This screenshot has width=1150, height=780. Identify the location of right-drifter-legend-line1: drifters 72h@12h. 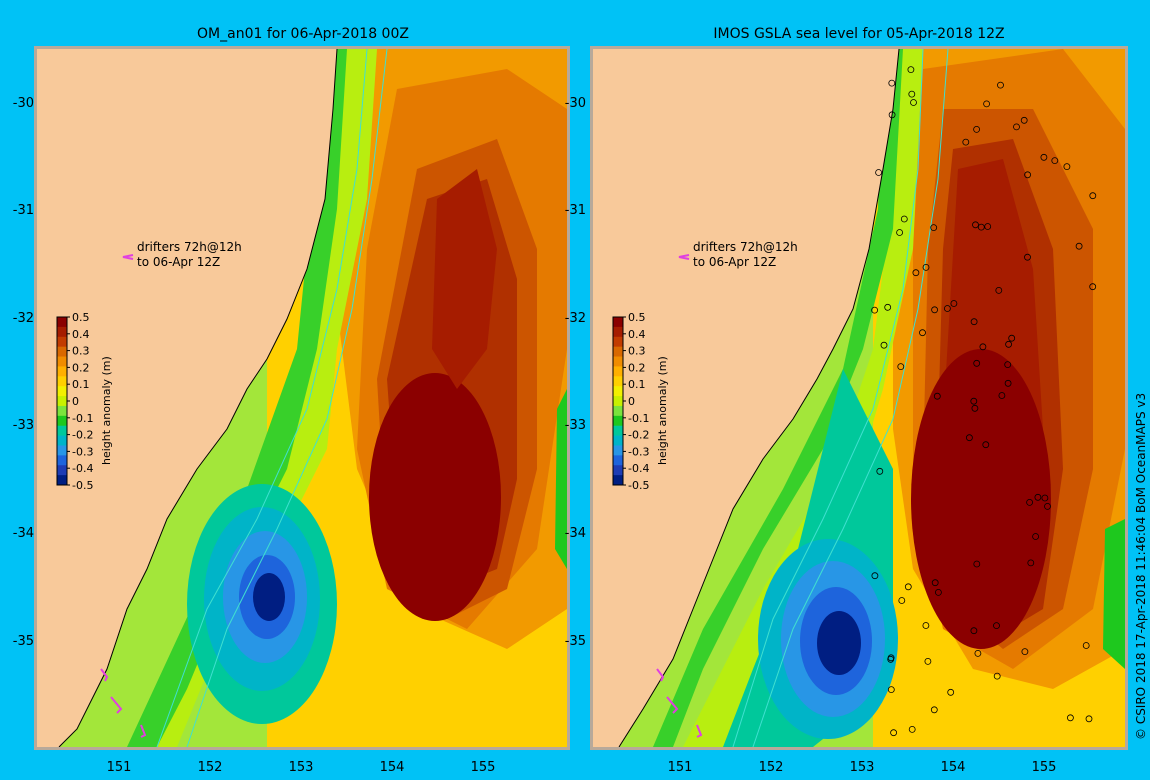
(745, 247).